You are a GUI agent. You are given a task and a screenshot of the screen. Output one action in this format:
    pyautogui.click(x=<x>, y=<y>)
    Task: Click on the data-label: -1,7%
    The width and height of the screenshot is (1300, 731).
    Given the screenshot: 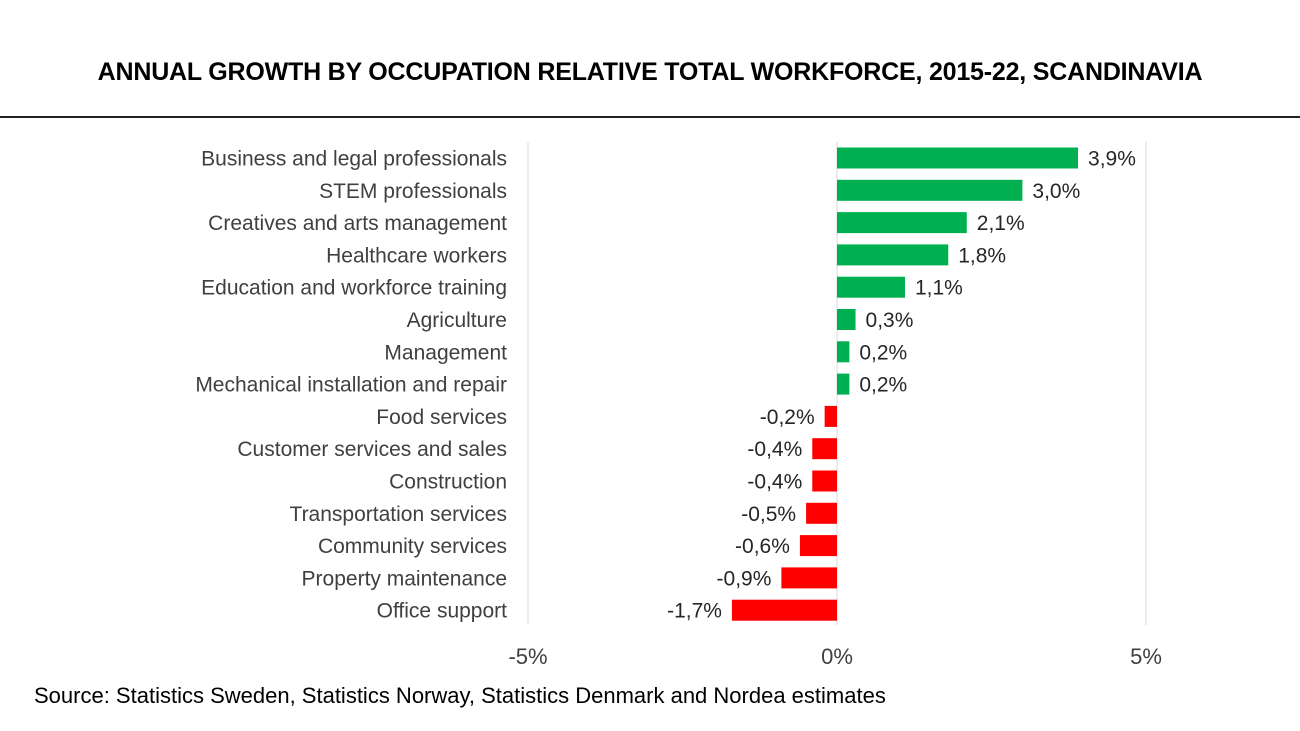 What is the action you would take?
    pyautogui.click(x=694, y=611)
    